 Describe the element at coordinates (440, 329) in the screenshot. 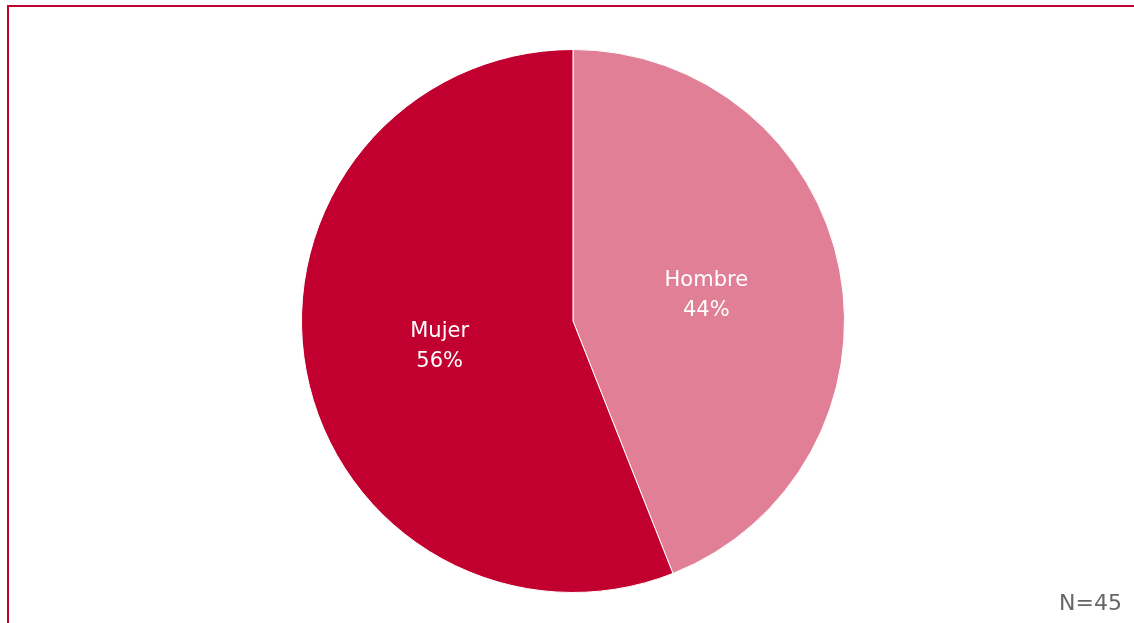

I see `slice-label: Mujer` at that location.